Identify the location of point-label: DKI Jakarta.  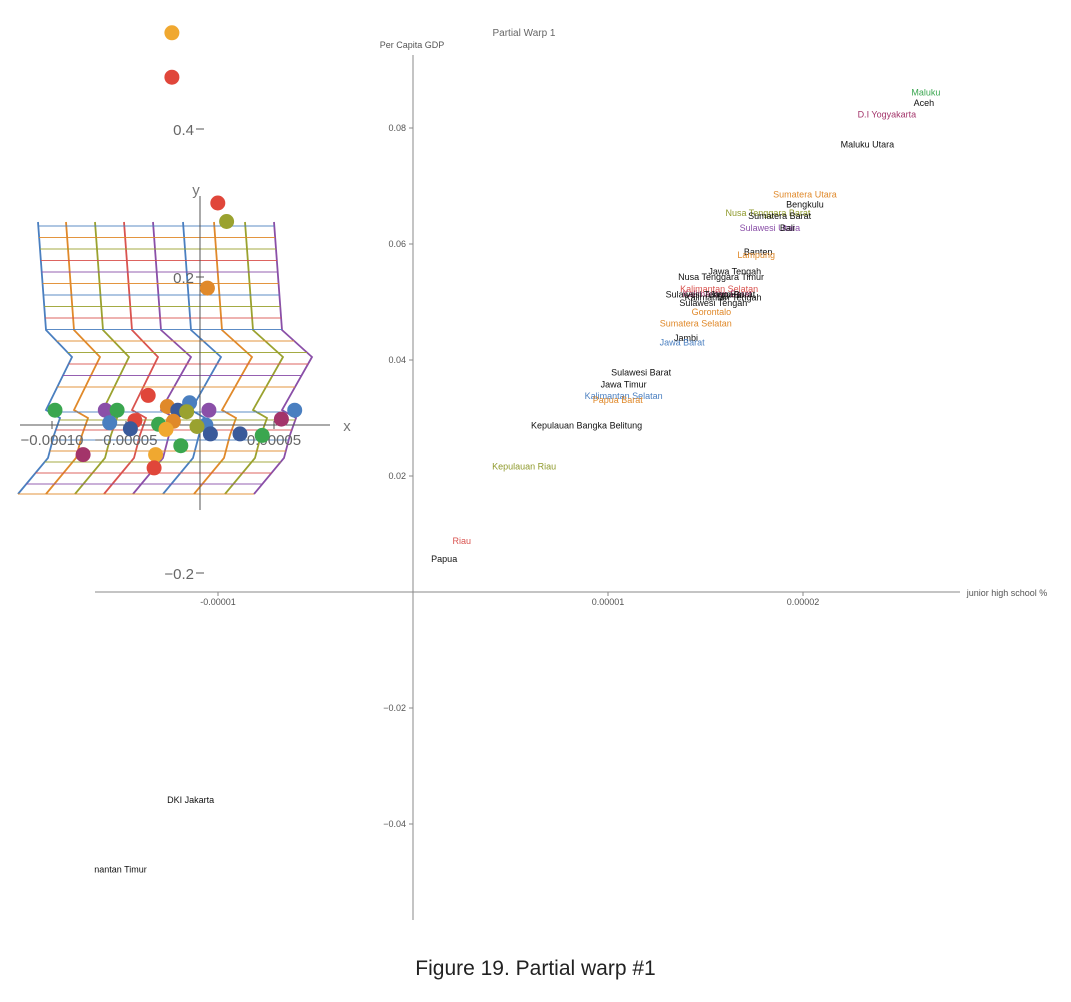
(190, 800).